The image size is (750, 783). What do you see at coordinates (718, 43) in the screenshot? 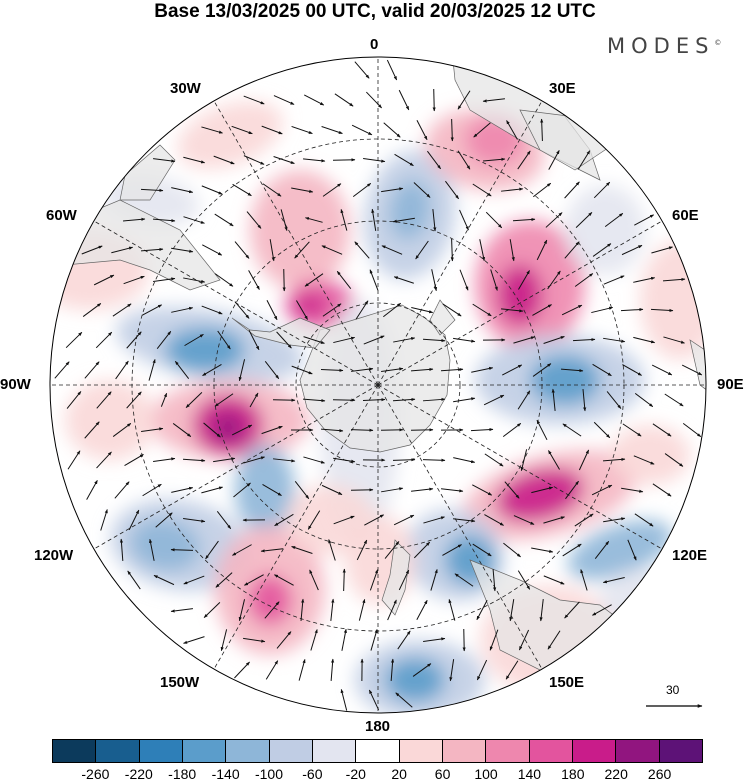
I see `brand-mark: ©` at bounding box center [718, 43].